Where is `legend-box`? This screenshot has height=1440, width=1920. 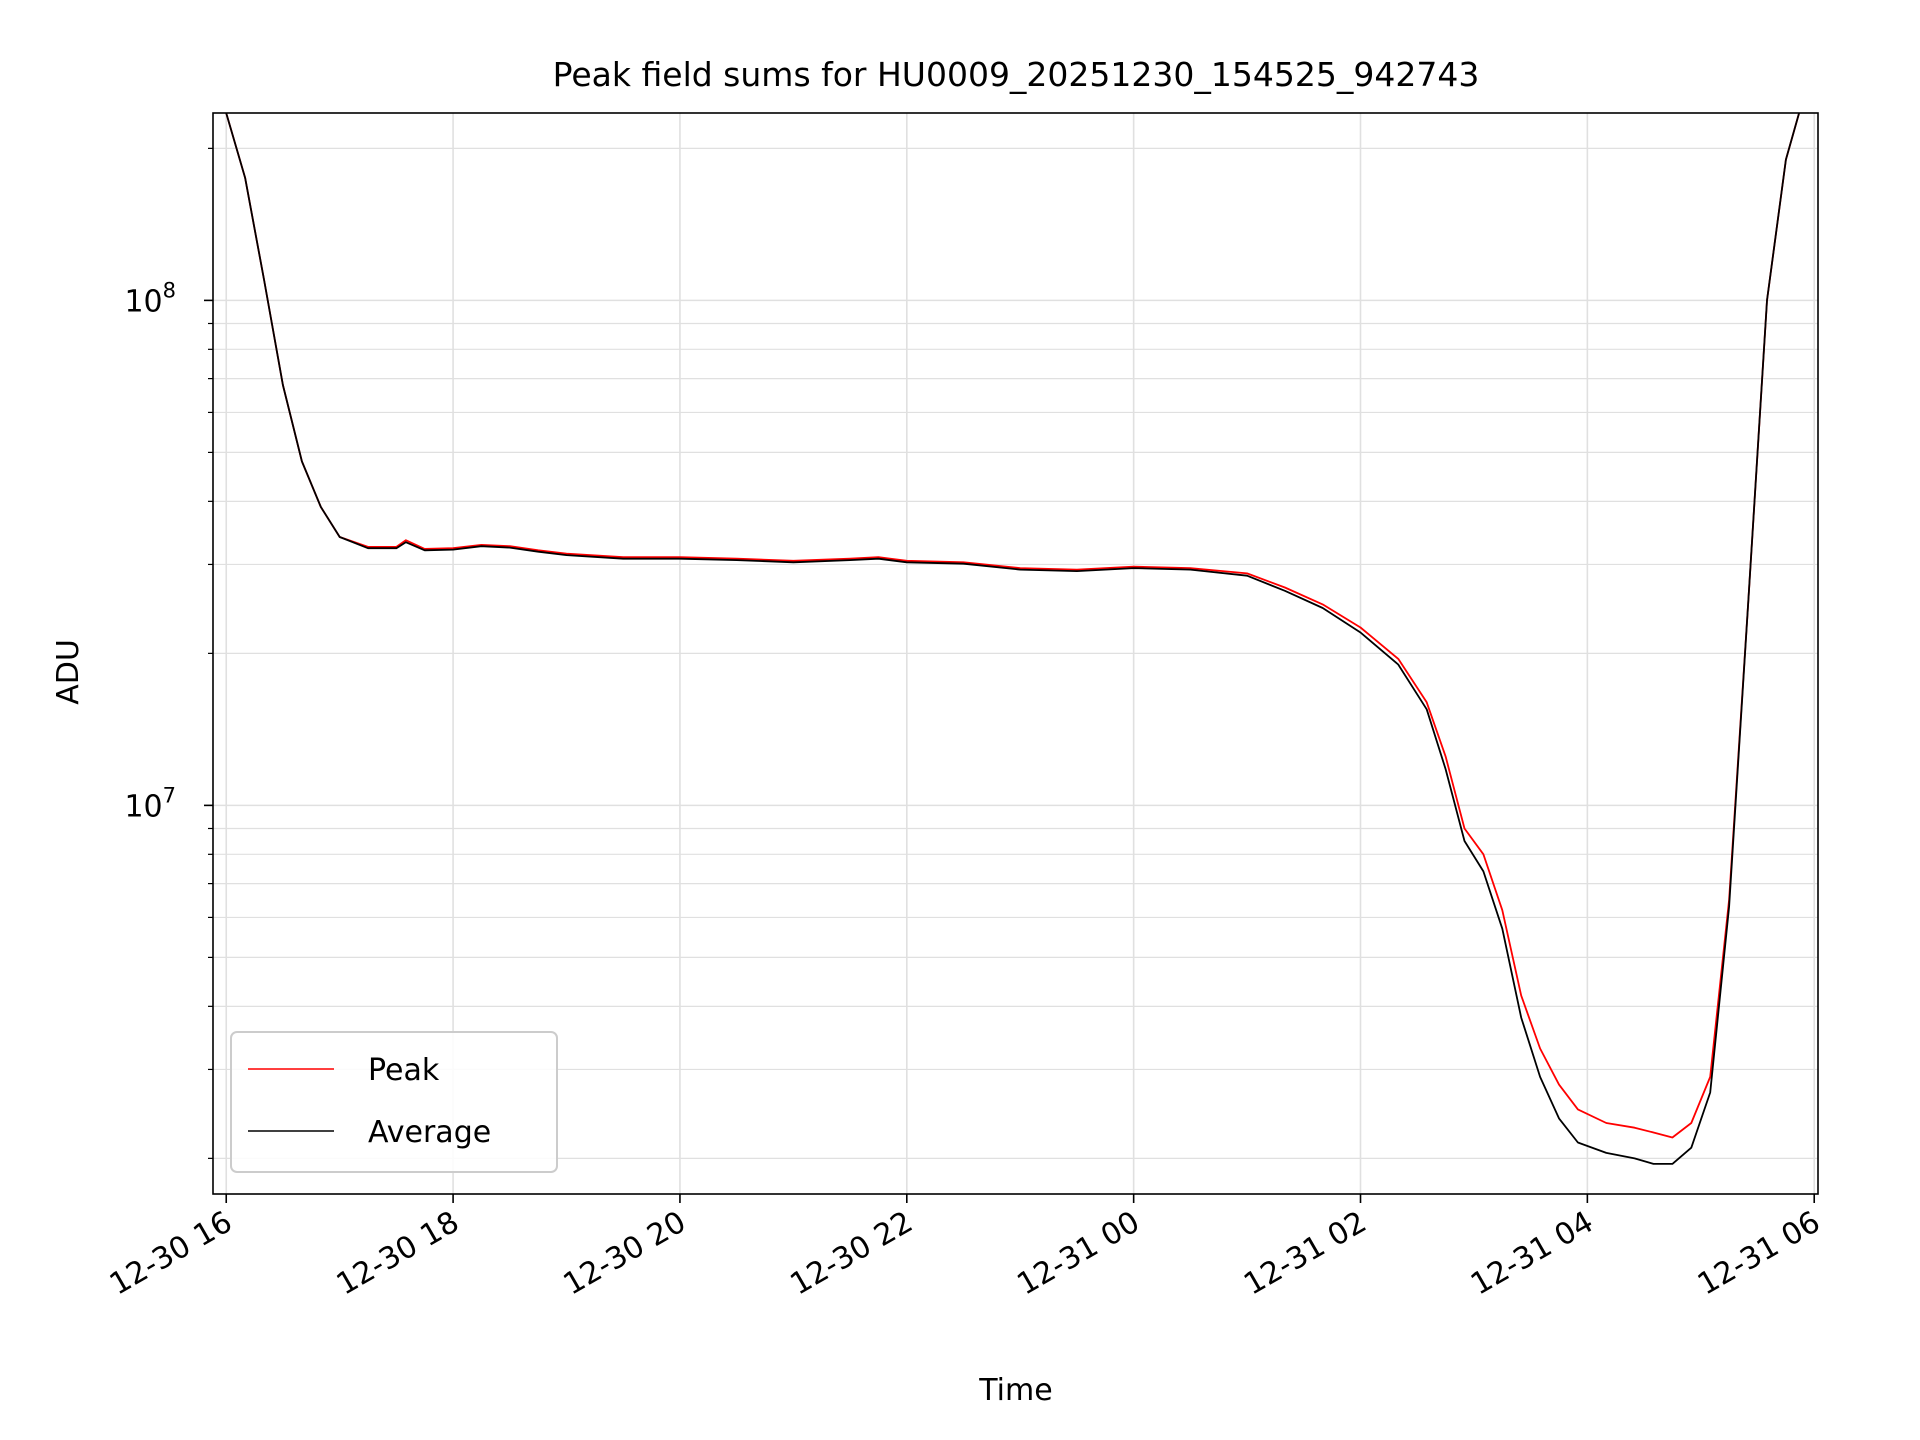 legend-box is located at coordinates (394, 1102).